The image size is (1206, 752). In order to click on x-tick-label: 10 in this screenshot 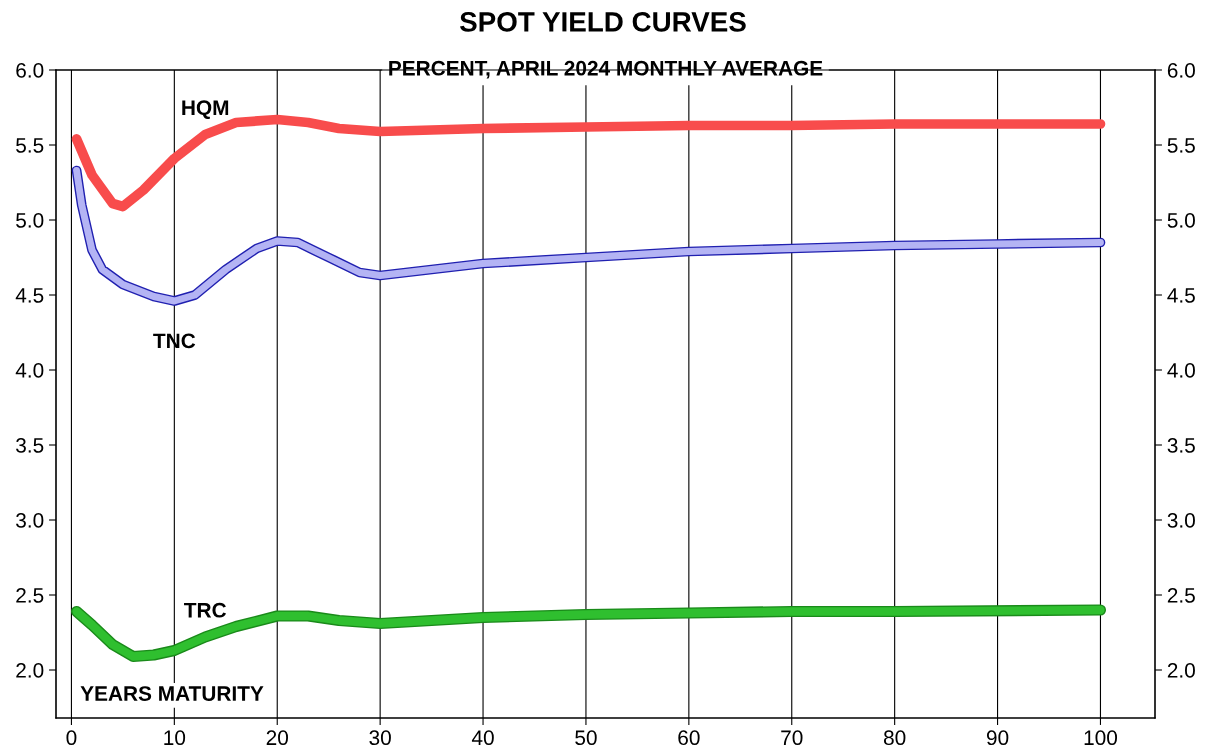, I will do `click(175, 738)`.